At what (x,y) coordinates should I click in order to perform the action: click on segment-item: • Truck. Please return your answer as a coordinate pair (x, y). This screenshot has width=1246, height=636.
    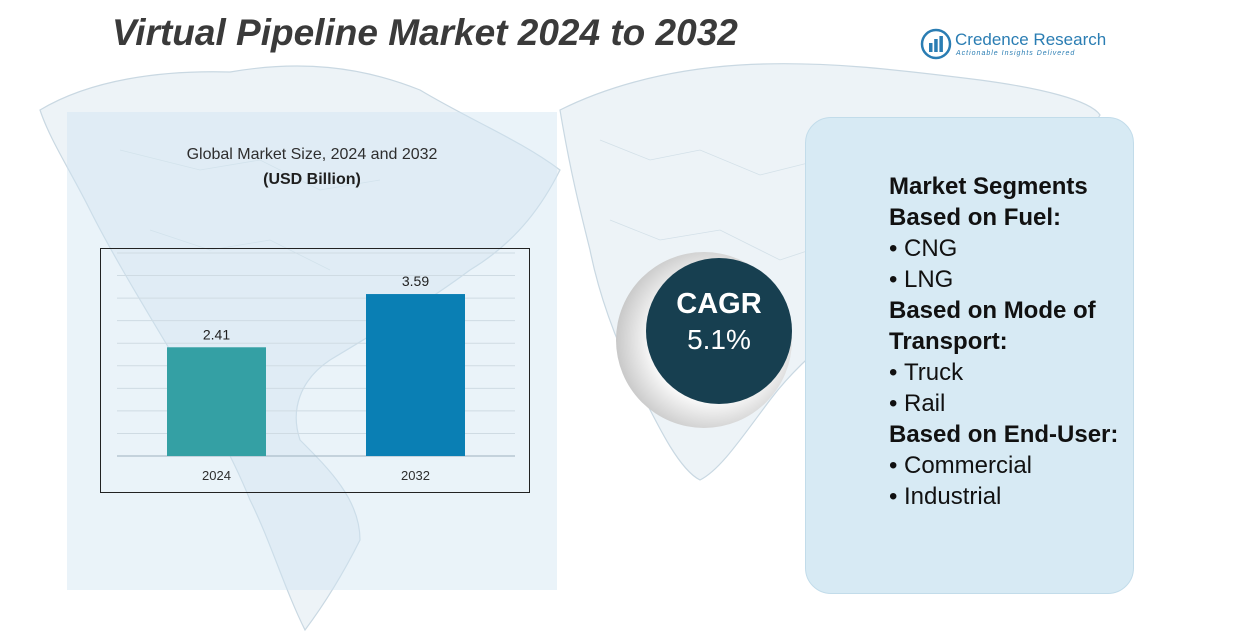
    Looking at the image, I should click on (926, 372).